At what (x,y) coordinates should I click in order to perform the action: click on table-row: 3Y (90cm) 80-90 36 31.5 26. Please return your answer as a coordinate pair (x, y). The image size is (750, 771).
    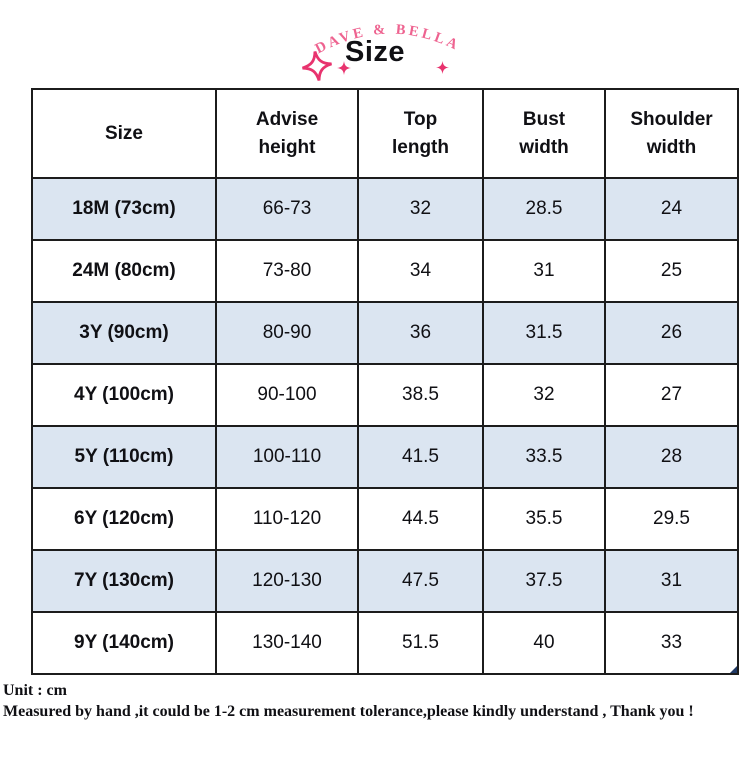
    Looking at the image, I should click on (385, 333).